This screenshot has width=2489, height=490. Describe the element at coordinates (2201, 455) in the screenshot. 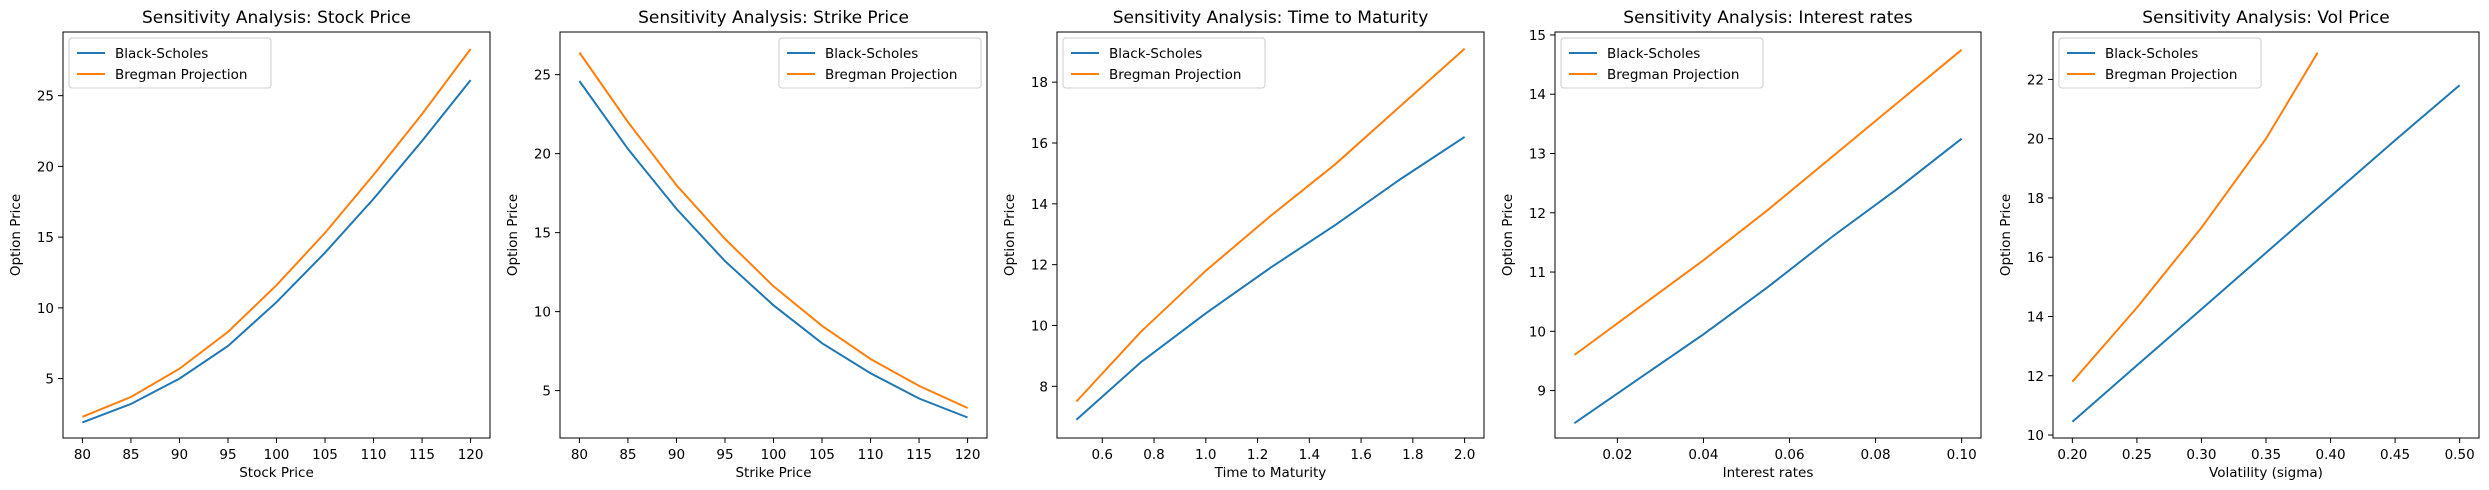

I see `x-tick-label: 0.30` at that location.